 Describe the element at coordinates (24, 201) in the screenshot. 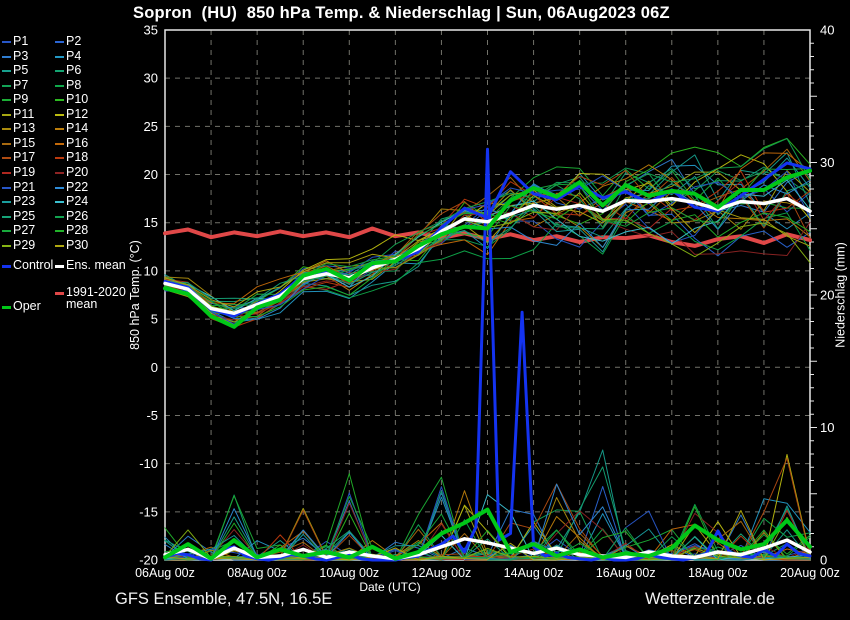

I see `legend-item-p23: P23` at that location.